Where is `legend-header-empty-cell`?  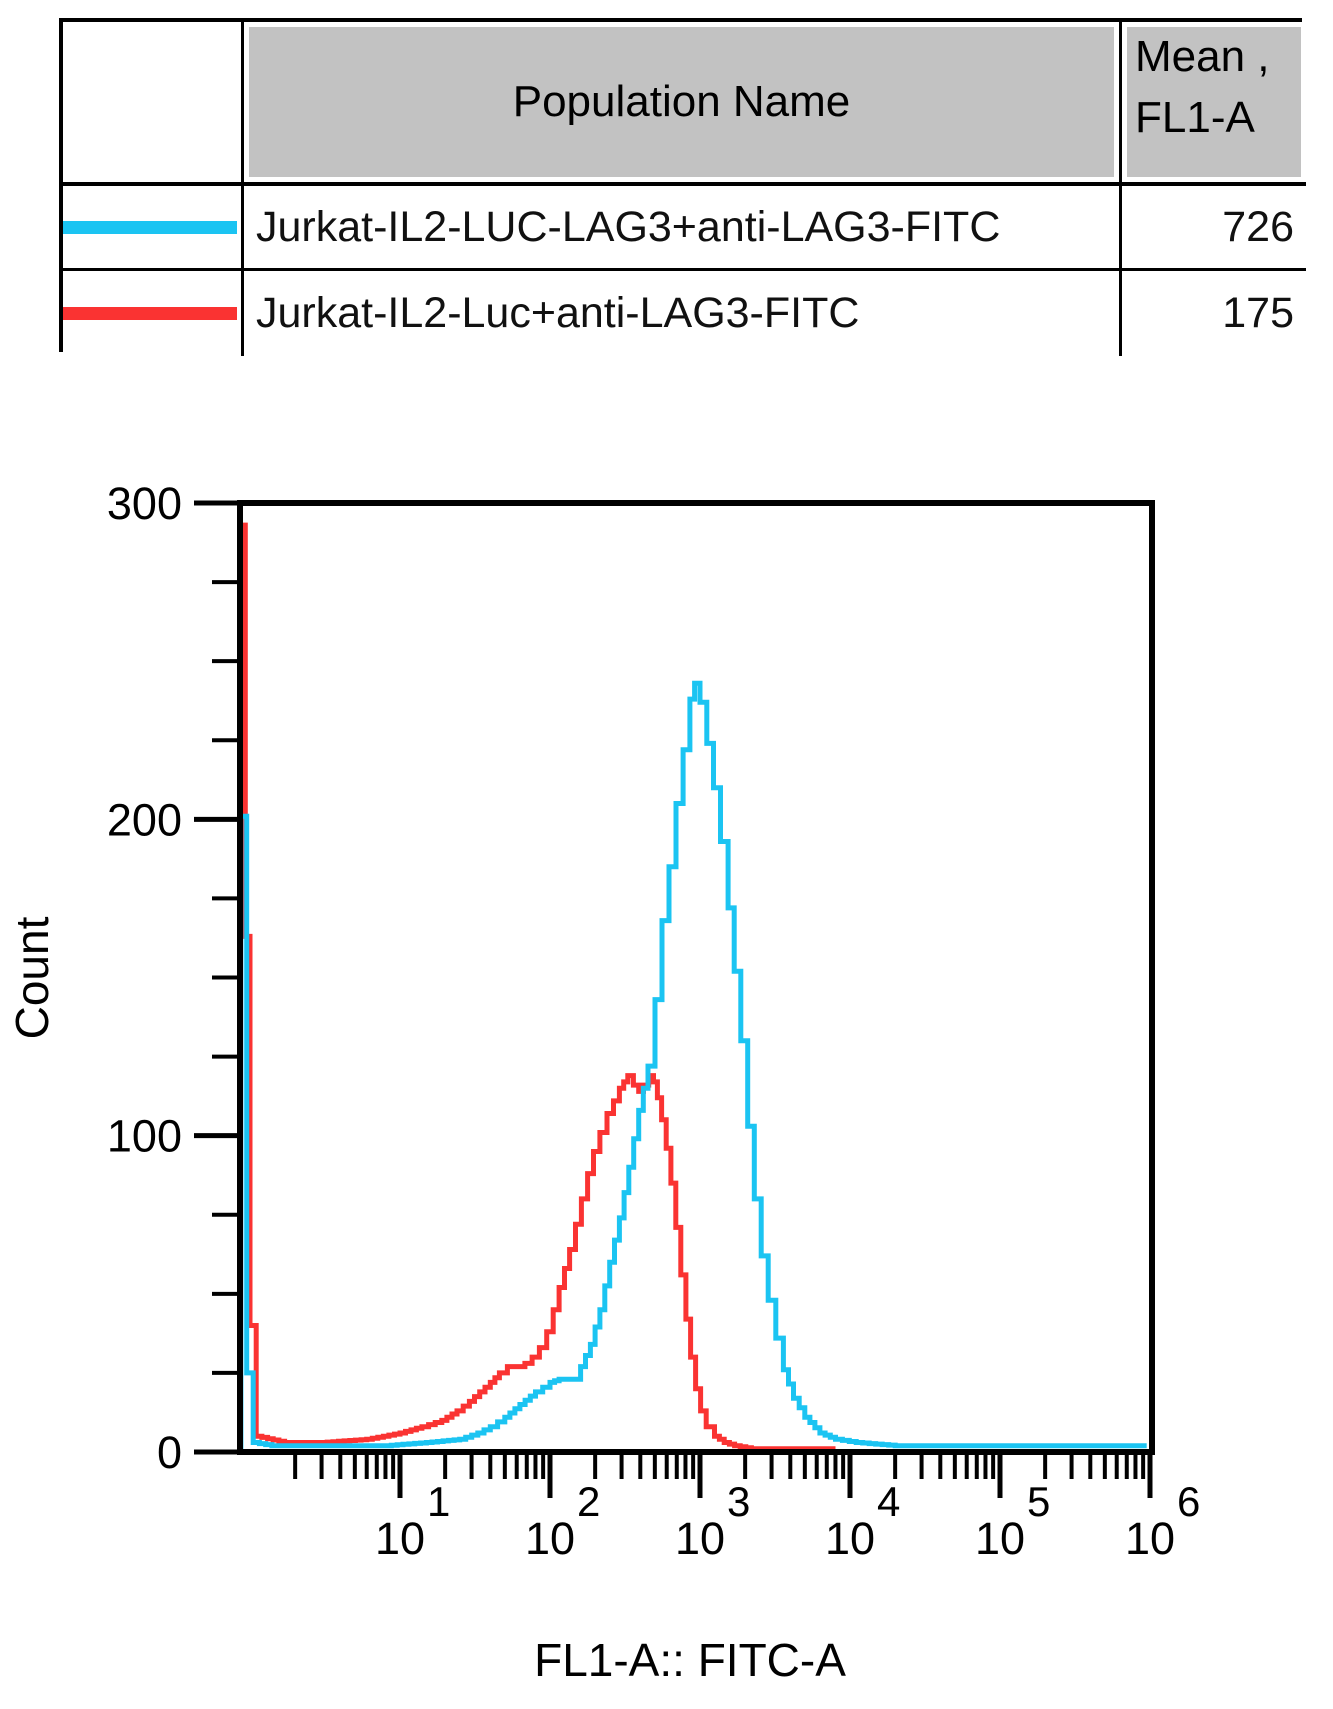
legend-header-empty-cell is located at coordinates (153, 104).